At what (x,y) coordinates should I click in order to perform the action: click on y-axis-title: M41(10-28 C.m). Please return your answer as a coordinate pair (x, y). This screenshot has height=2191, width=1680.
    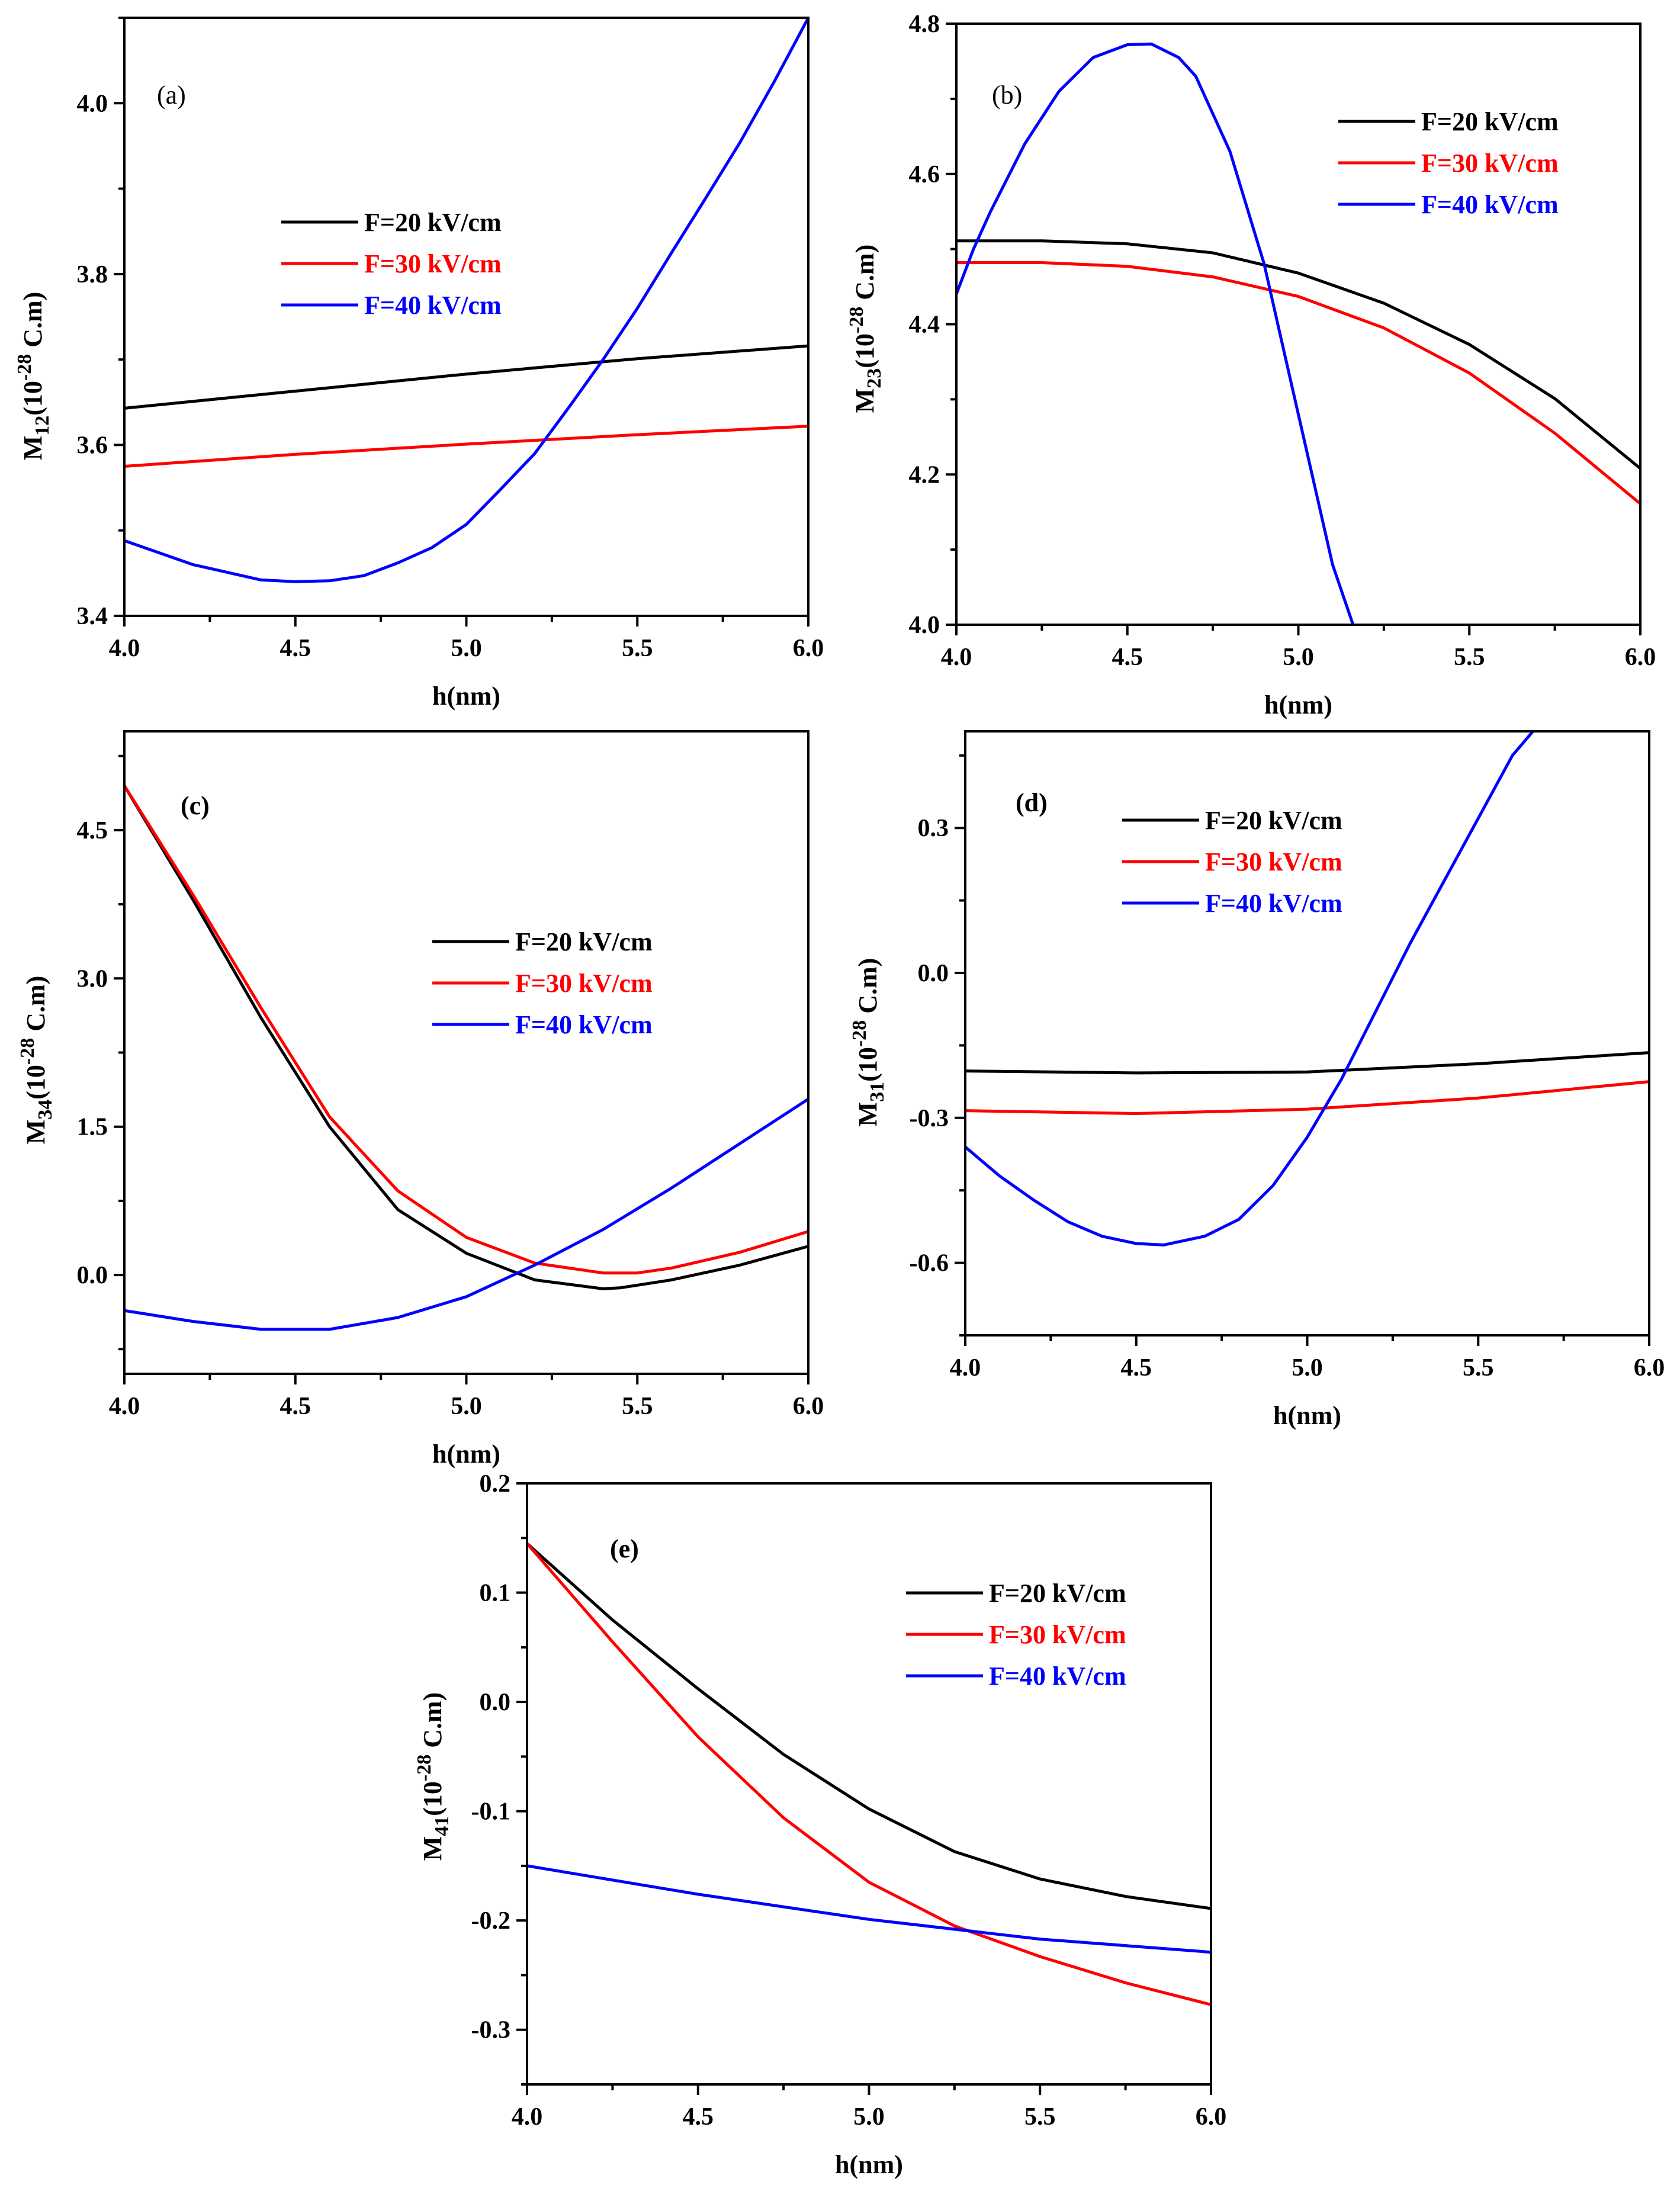
    Looking at the image, I should click on (433, 1776).